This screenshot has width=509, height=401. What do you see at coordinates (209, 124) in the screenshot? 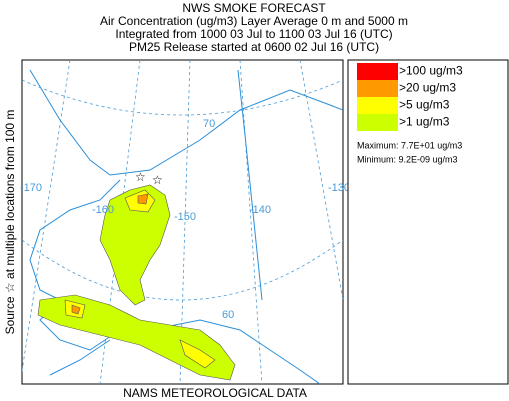
I see `latitude-label: 70` at bounding box center [209, 124].